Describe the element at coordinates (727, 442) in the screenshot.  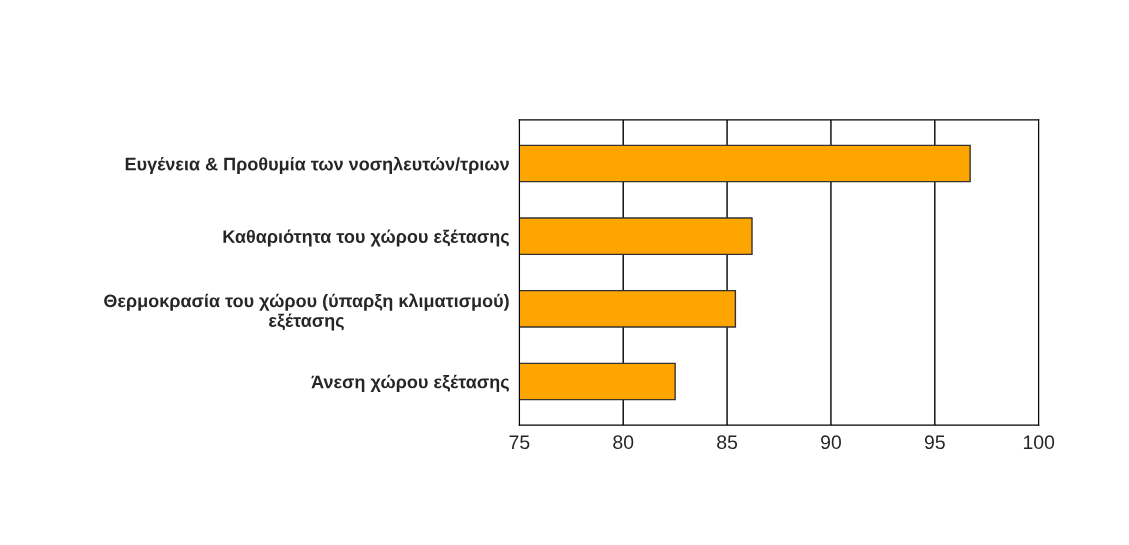
I see `x-tick-label: 85` at that location.